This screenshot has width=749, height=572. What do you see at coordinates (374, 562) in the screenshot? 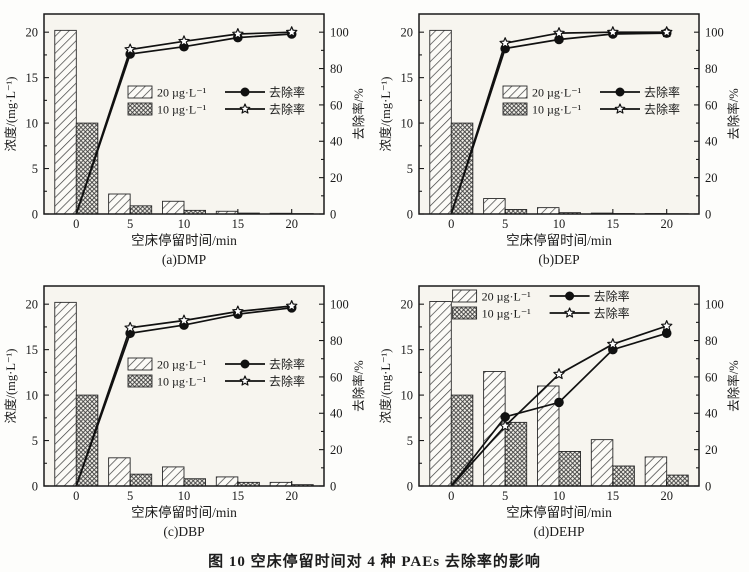
I see `figure-caption: 图 10 空床停留时间对 4 种 PAEs 去除率的影响` at bounding box center [374, 562].